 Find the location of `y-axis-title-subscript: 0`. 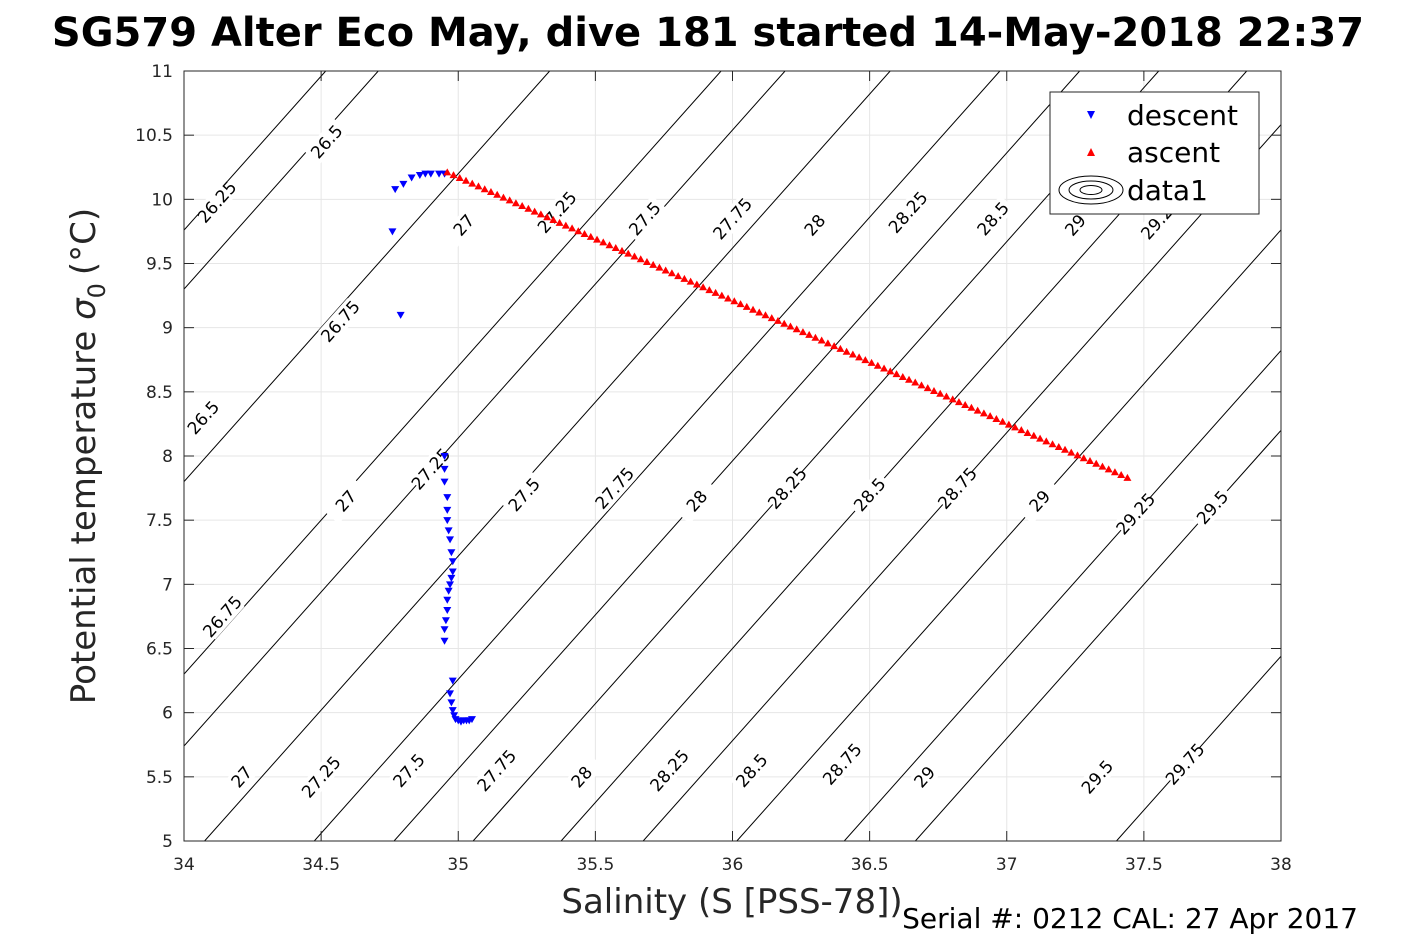

y-axis-title-subscript: 0 is located at coordinates (97, 290).